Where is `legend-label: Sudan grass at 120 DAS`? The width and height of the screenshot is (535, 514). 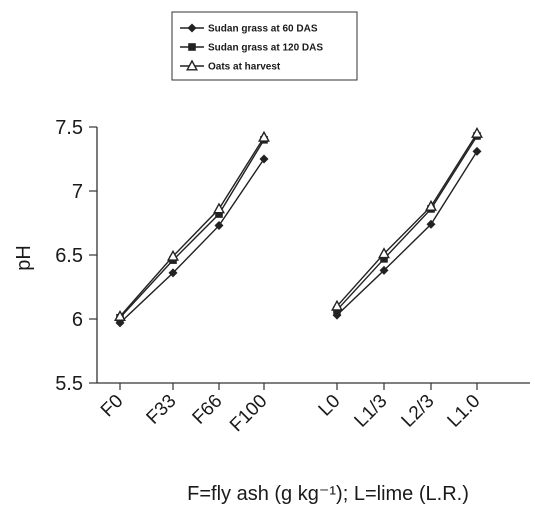
legend-label: Sudan grass at 120 DAS is located at coordinates (265, 48).